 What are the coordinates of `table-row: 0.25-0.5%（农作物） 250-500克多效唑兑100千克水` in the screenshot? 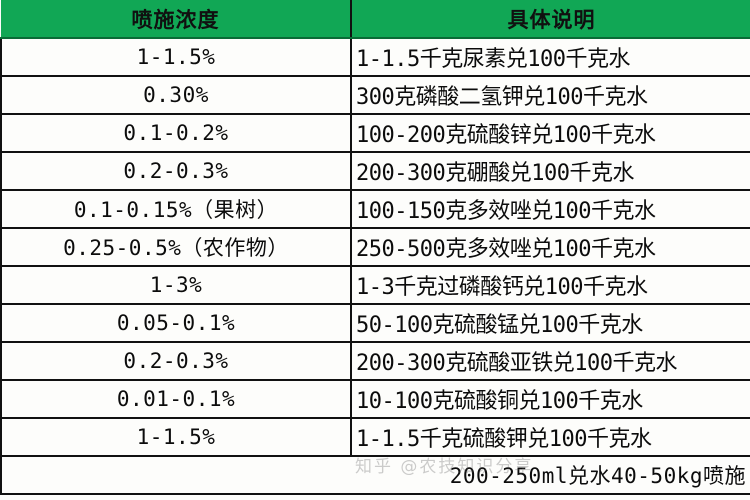 It's located at (375, 247).